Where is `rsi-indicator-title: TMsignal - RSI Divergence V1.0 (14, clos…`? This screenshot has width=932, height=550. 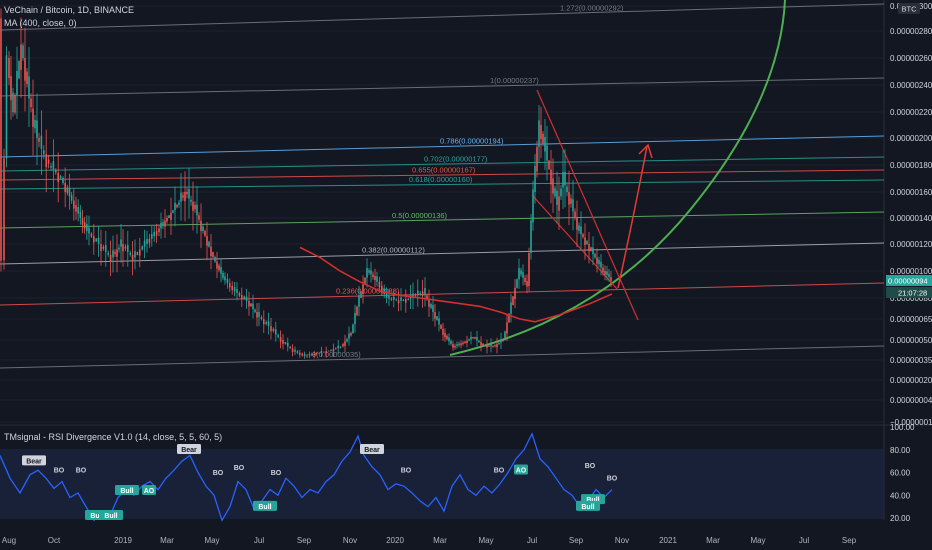
rsi-indicator-title: TMsignal - RSI Divergence V1.0 (14, clos… is located at coordinates (113, 437).